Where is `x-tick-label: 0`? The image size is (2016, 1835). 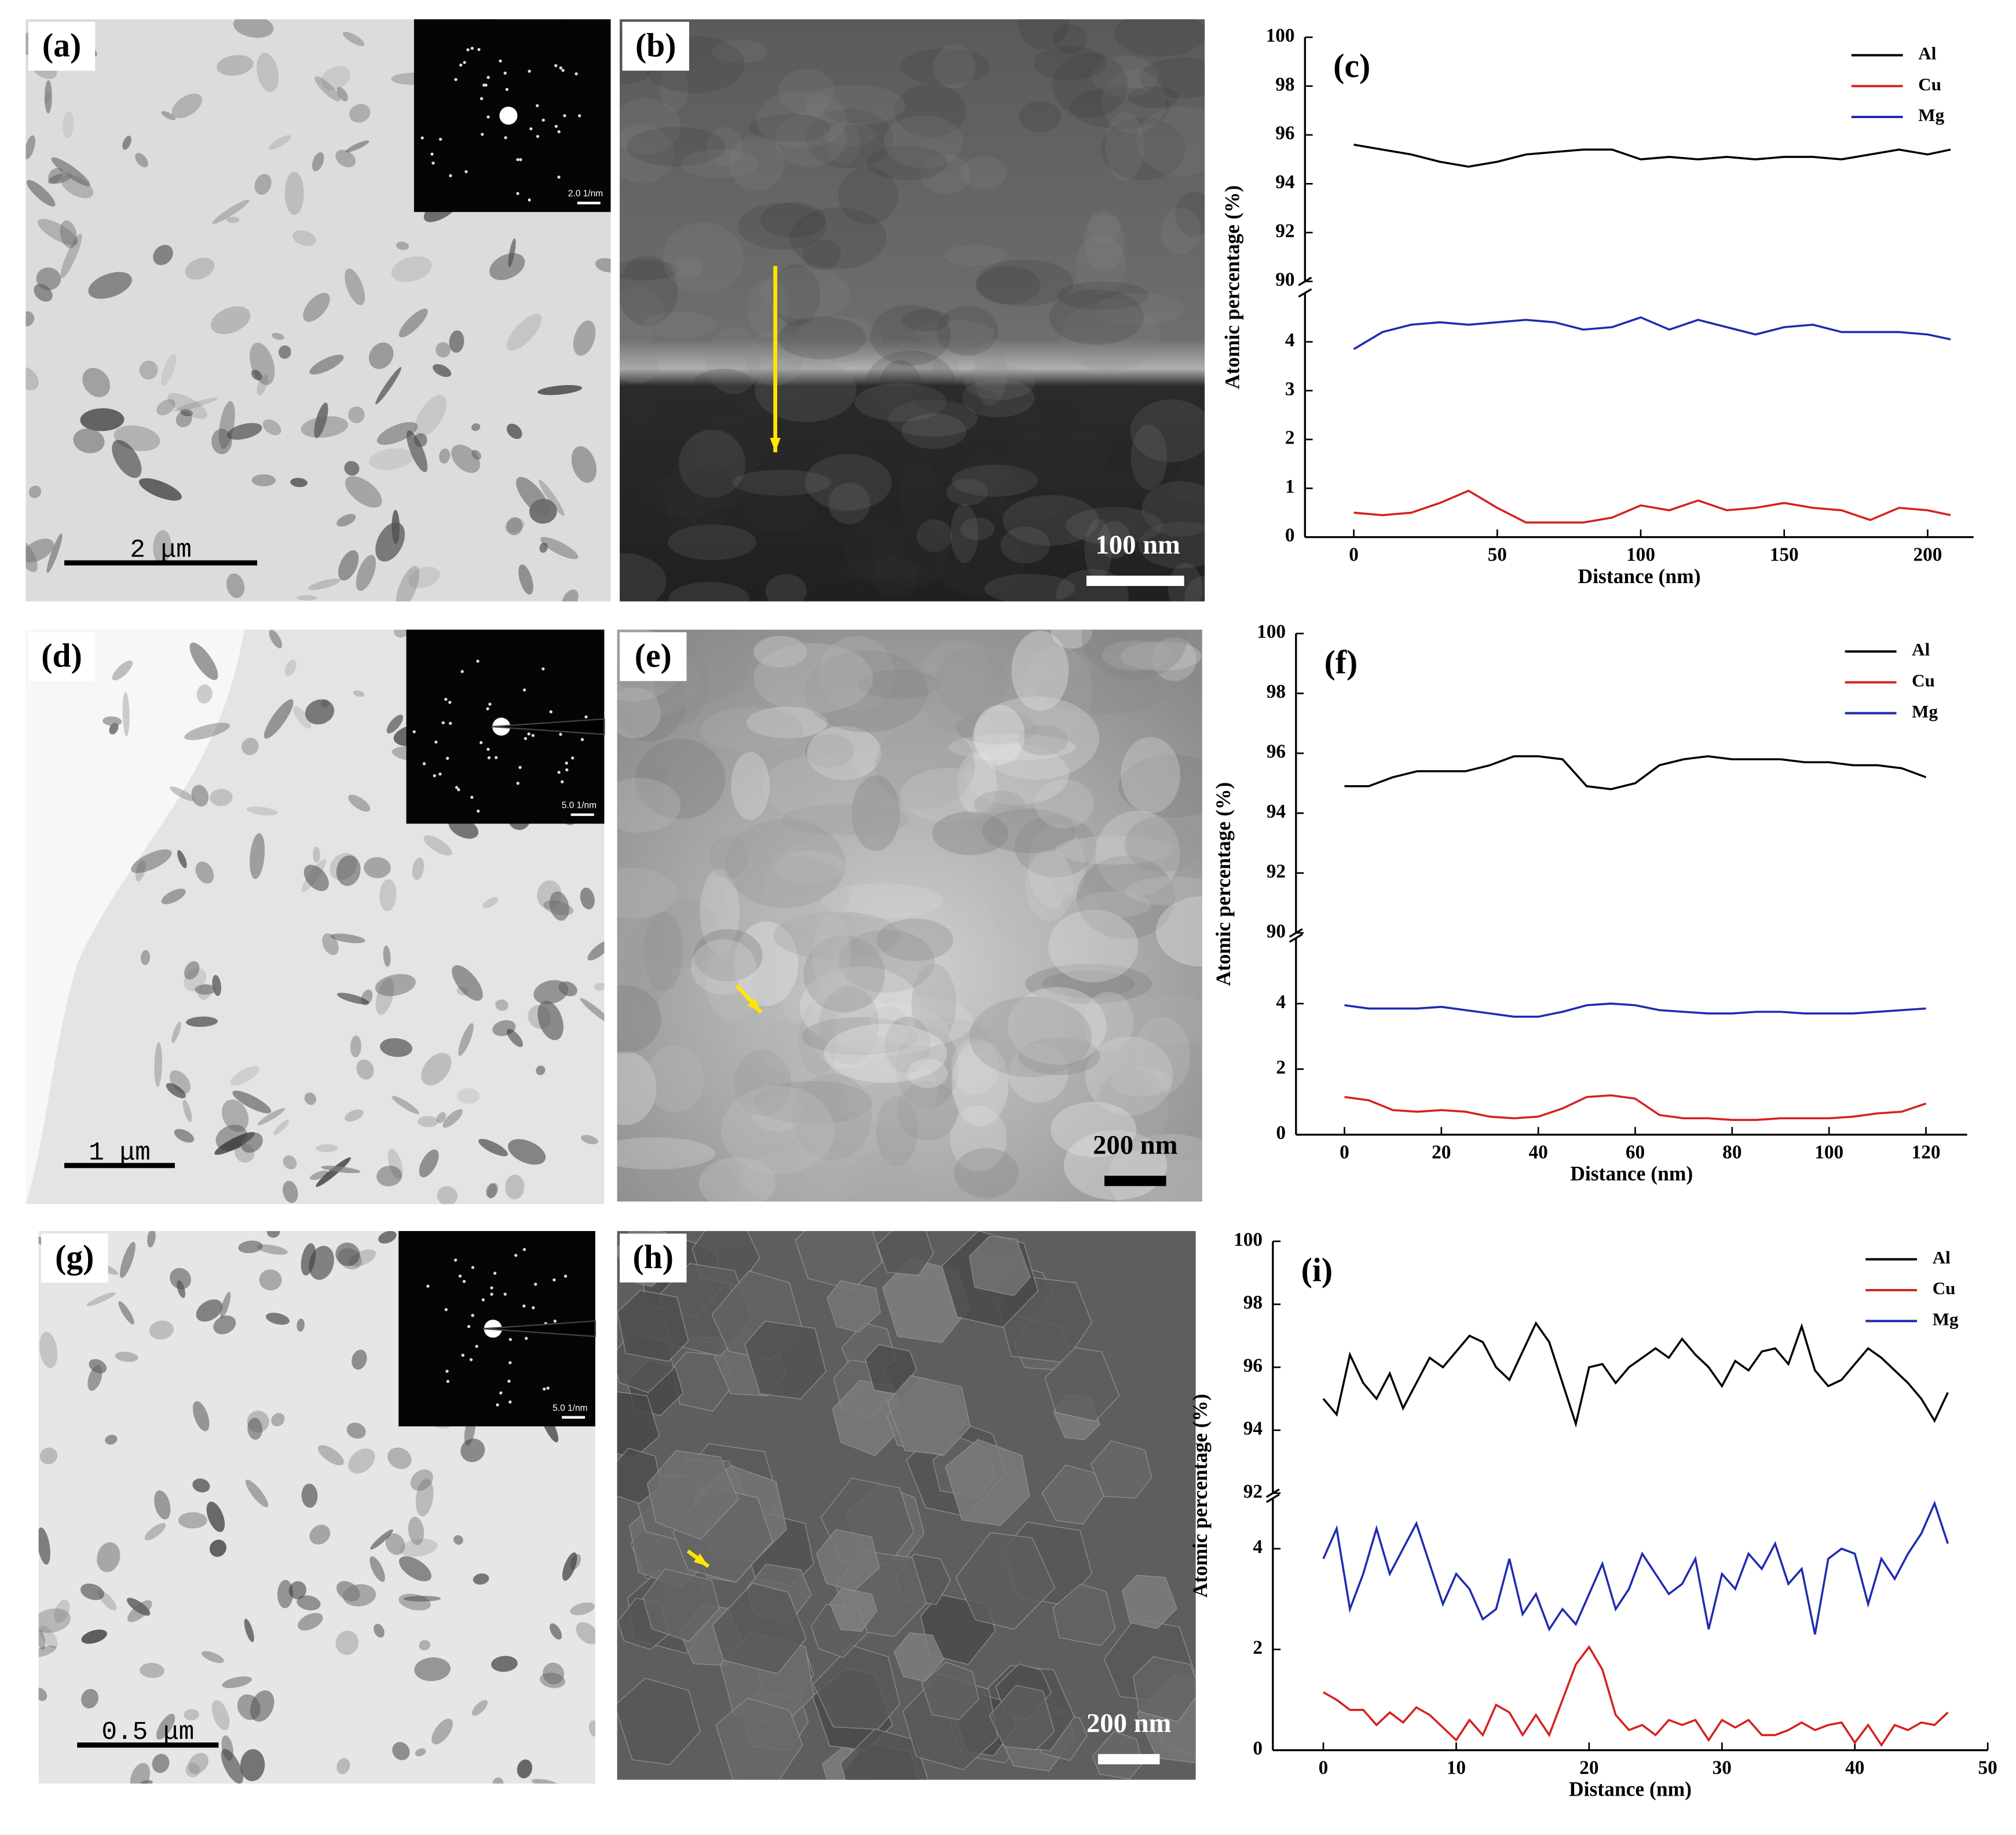
x-tick-label: 0 is located at coordinates (1324, 1768).